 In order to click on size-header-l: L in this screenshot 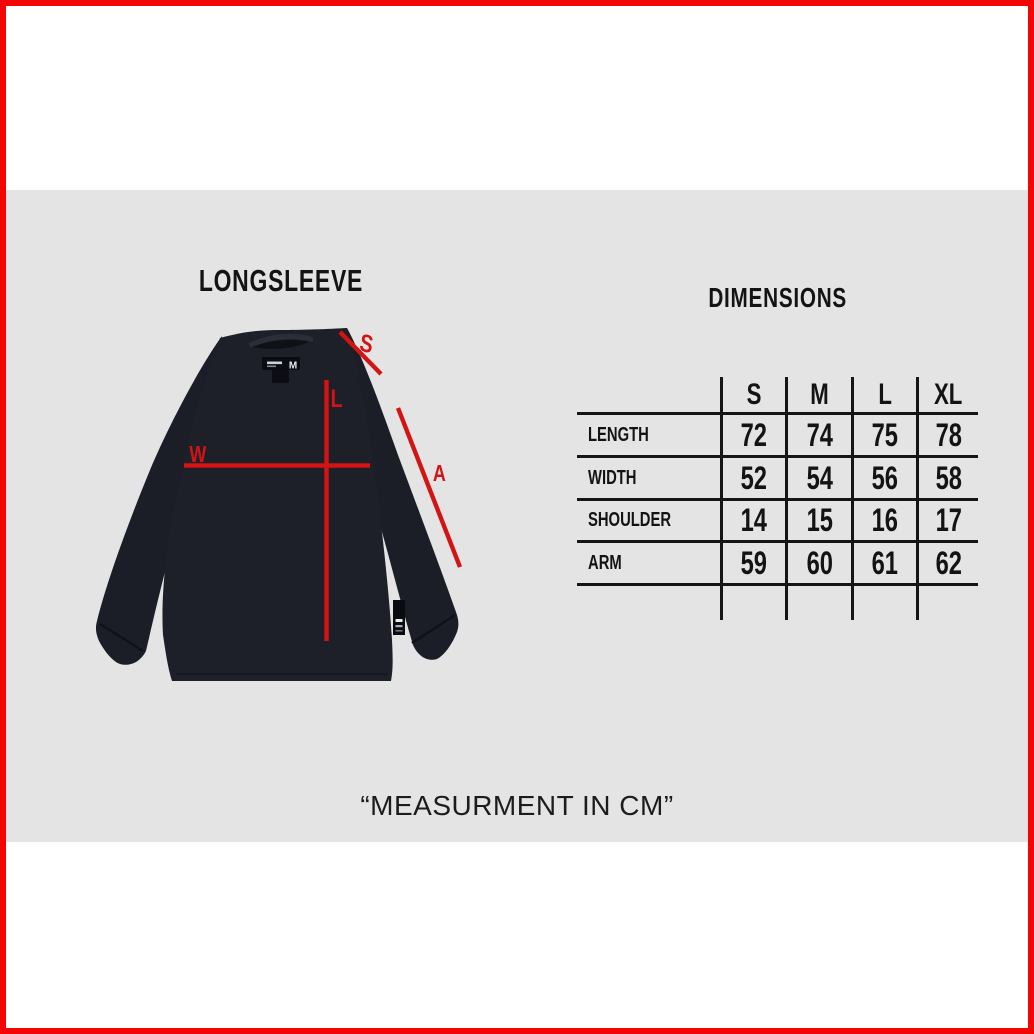, I will do `click(885, 394)`.